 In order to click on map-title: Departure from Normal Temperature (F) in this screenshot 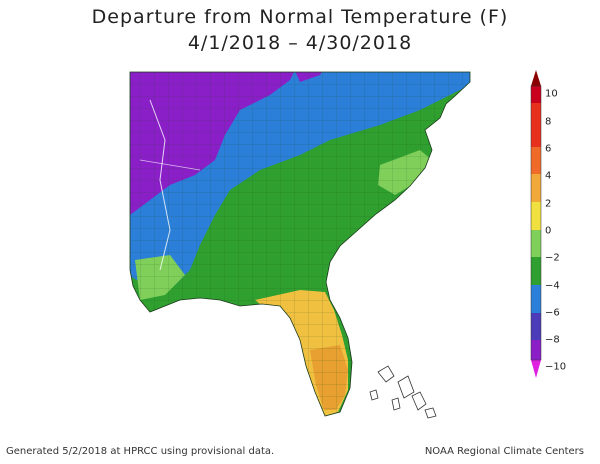, I will do `click(300, 17)`.